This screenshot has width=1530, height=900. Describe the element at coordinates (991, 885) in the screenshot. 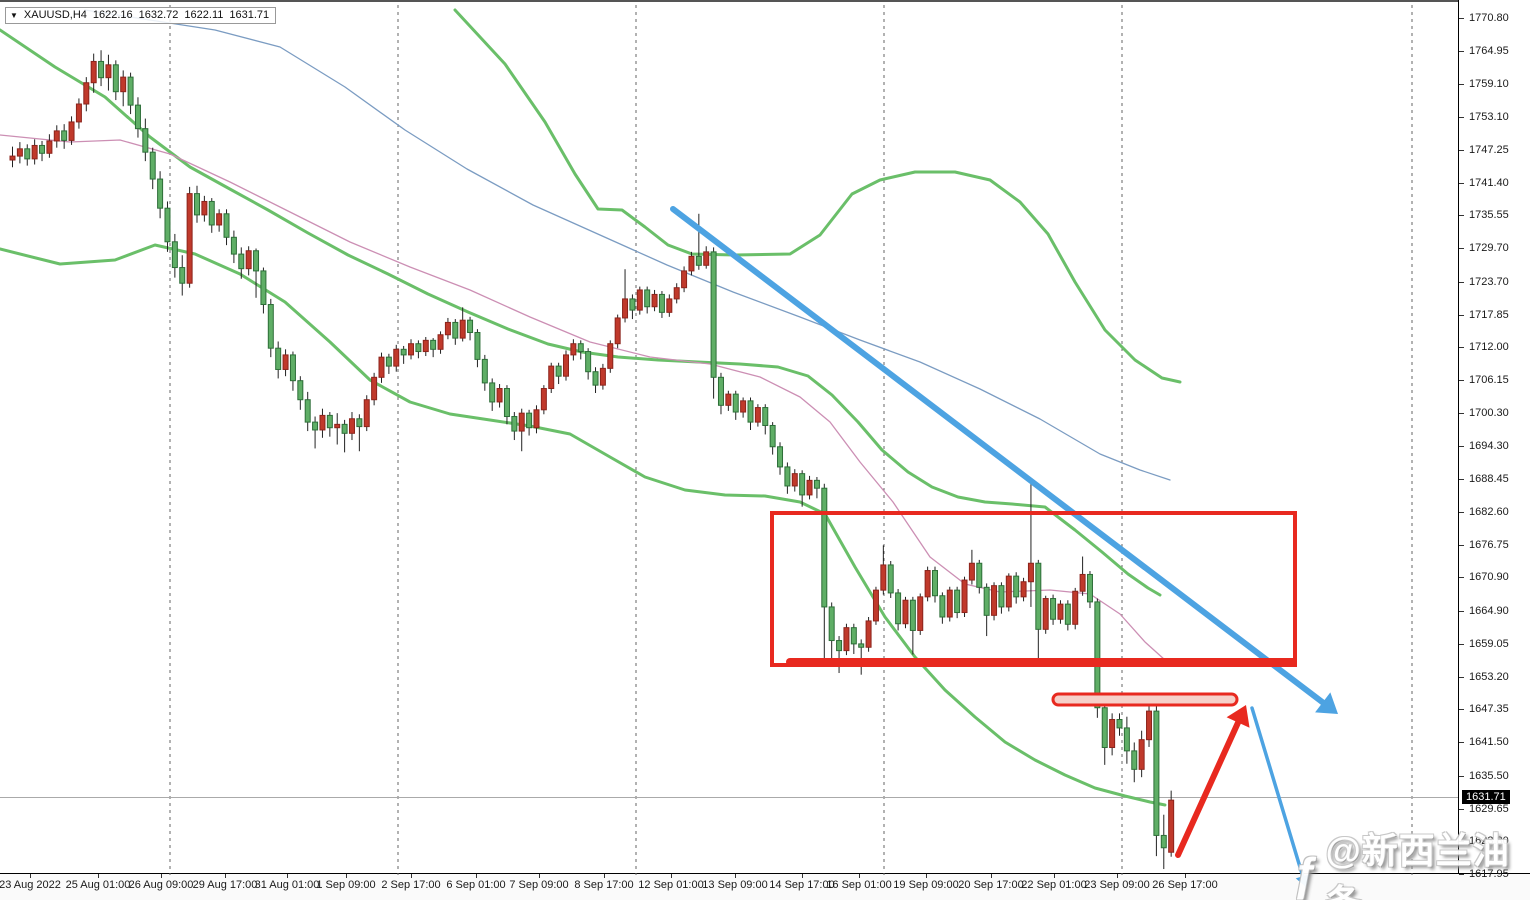

I see `time-axis-label: 20 Sep 17:00` at that location.